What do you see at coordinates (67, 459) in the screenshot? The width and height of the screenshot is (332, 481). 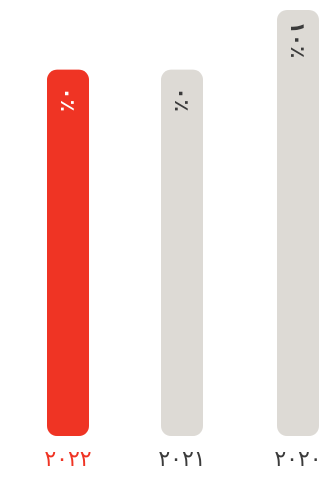 I see `category-label: ٢٠٢٢` at bounding box center [67, 459].